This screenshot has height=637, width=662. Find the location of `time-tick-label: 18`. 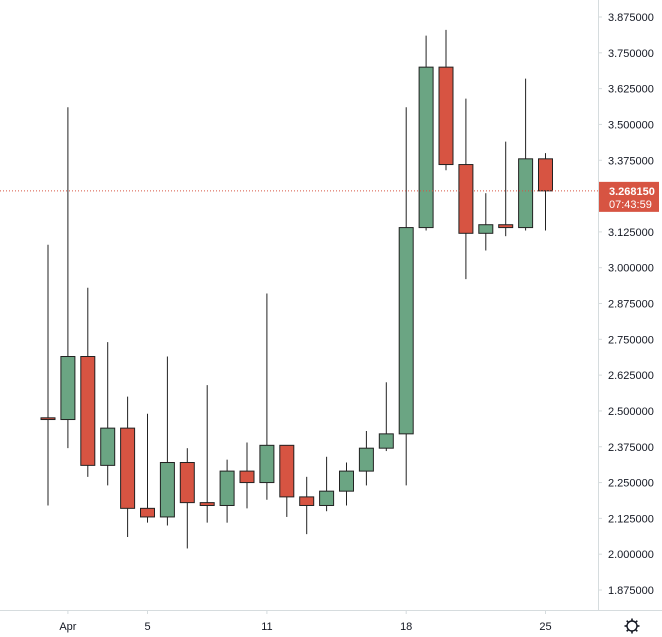

time-tick-label: 18 is located at coordinates (406, 627).